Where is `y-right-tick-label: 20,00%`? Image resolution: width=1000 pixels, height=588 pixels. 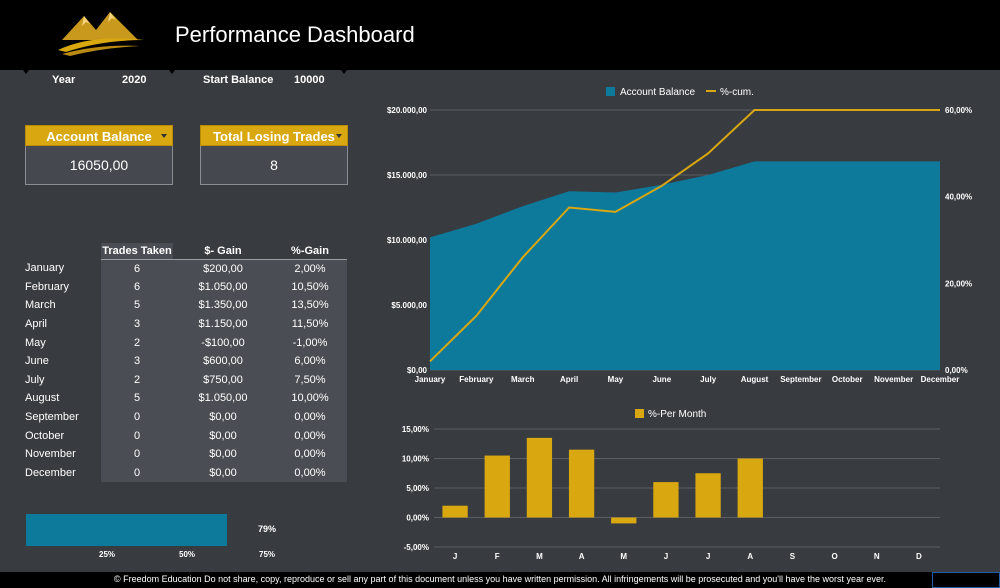
y-right-tick-label: 20,00% is located at coordinates (958, 283).